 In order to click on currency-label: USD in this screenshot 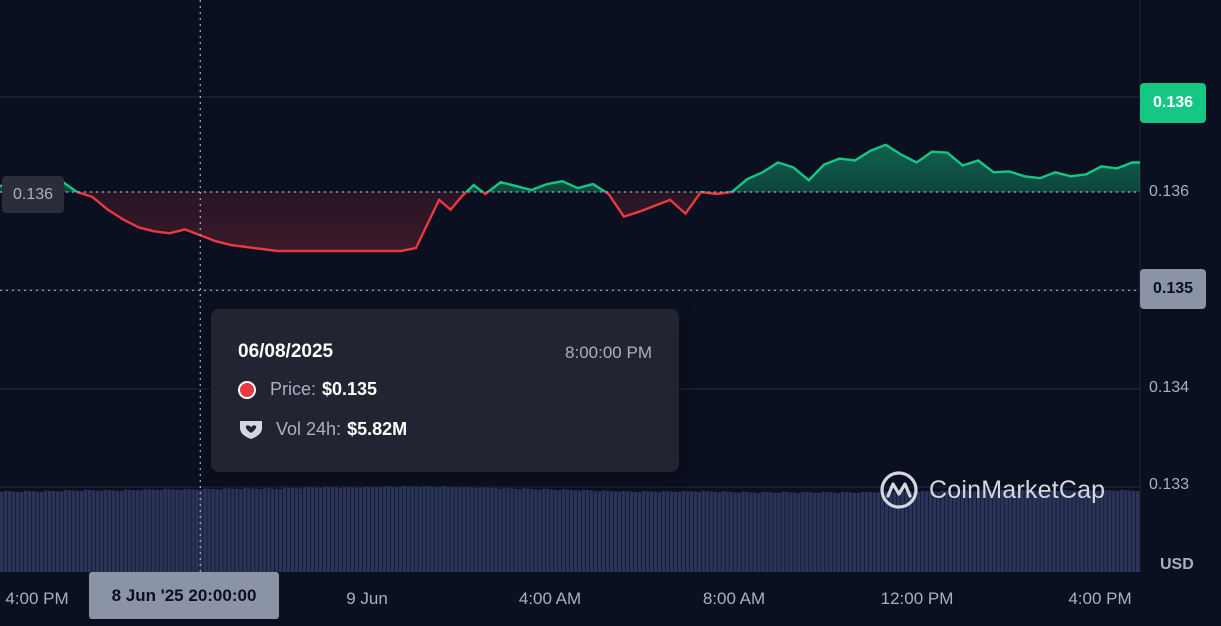, I will do `click(1177, 564)`.